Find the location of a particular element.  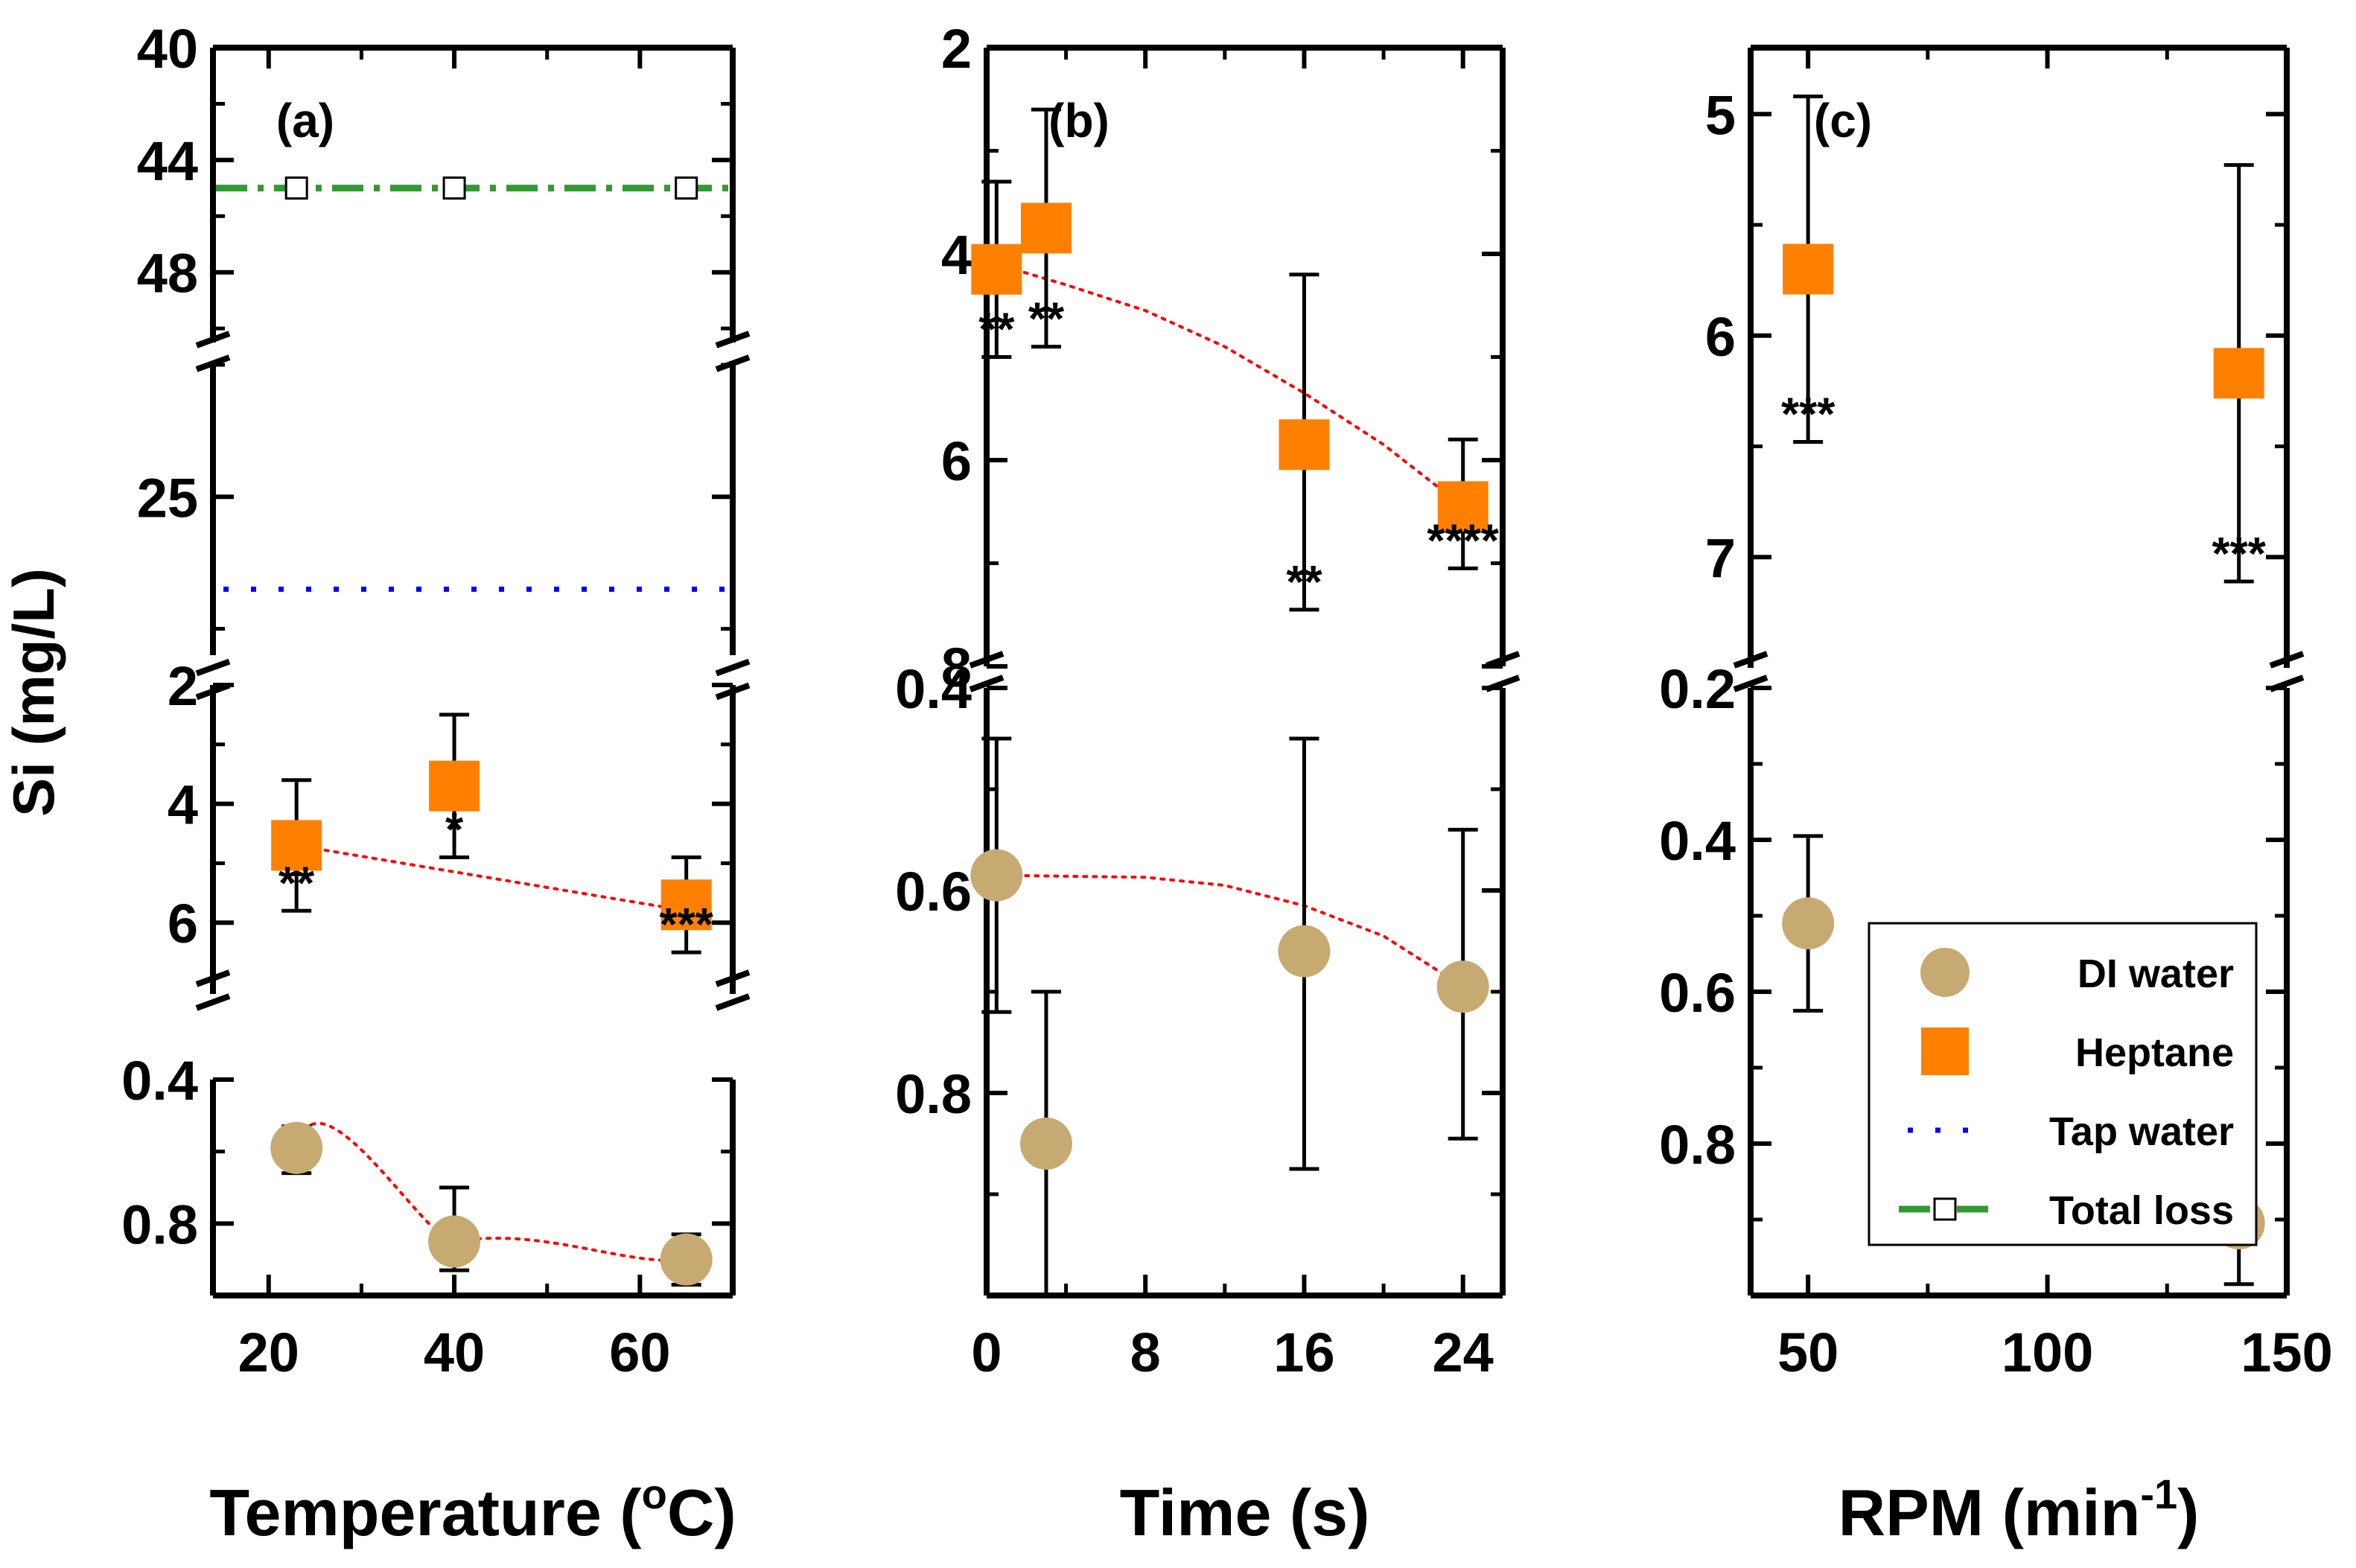

x-tick-label: 0 is located at coordinates (986, 1352).